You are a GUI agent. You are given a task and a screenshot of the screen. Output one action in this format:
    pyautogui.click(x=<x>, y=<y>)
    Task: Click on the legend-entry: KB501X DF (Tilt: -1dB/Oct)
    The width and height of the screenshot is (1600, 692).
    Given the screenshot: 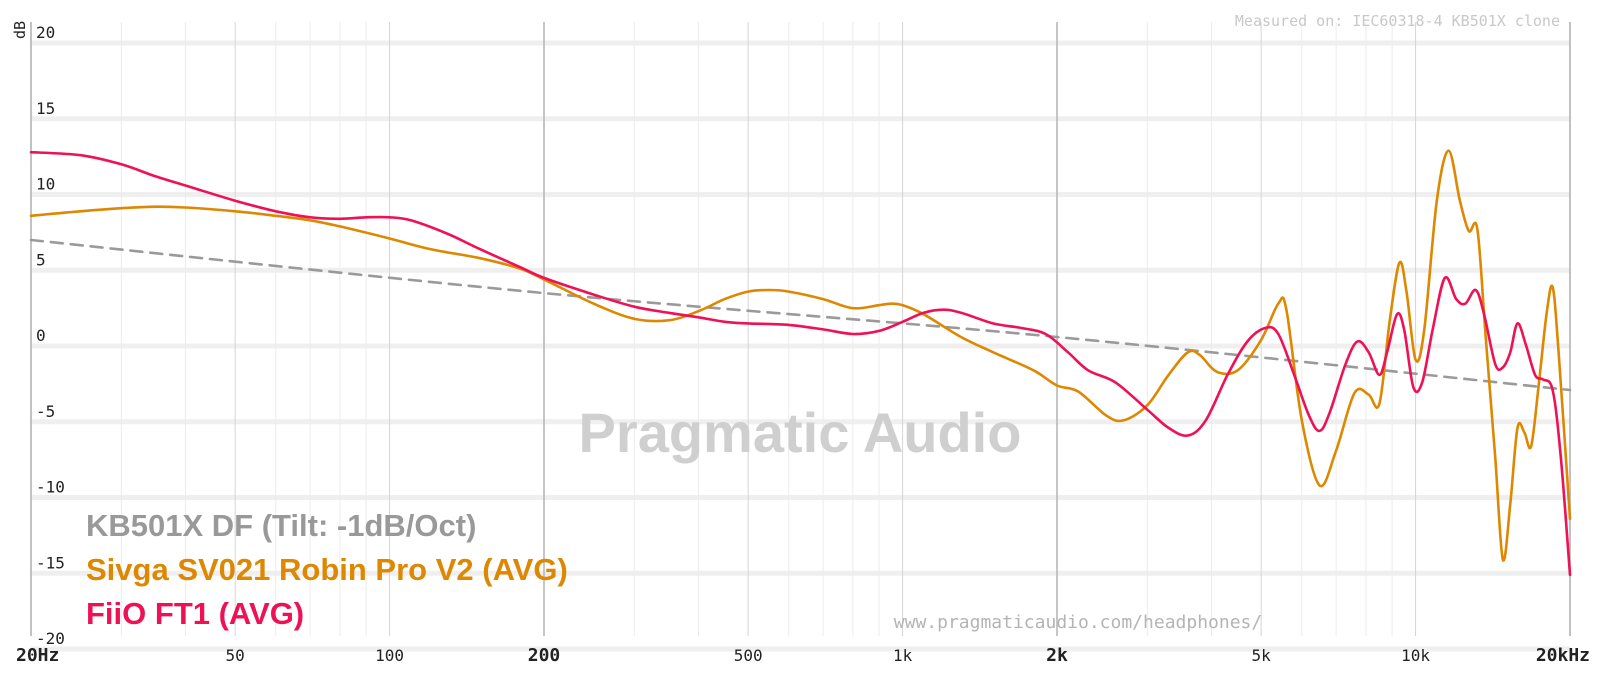 What is the action you would take?
    pyautogui.click(x=281, y=525)
    